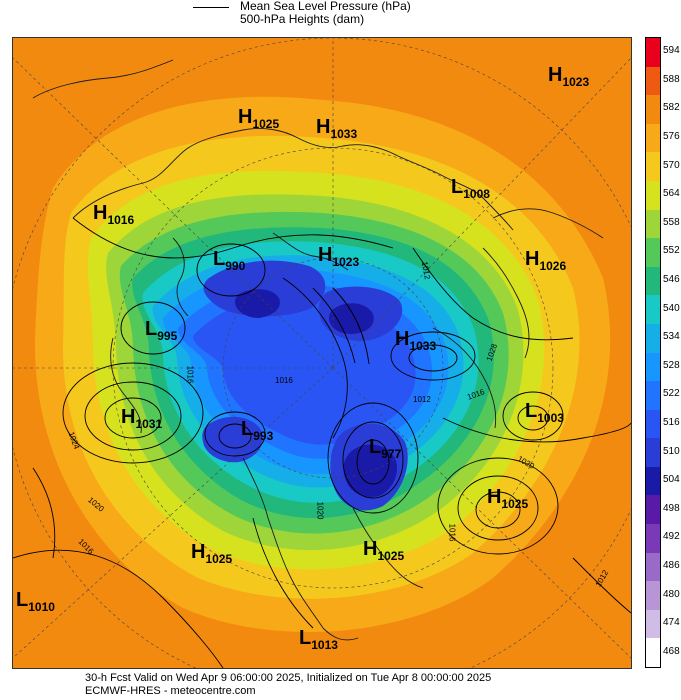  I want to click on colorbar-level-label: 486, so click(671, 565).